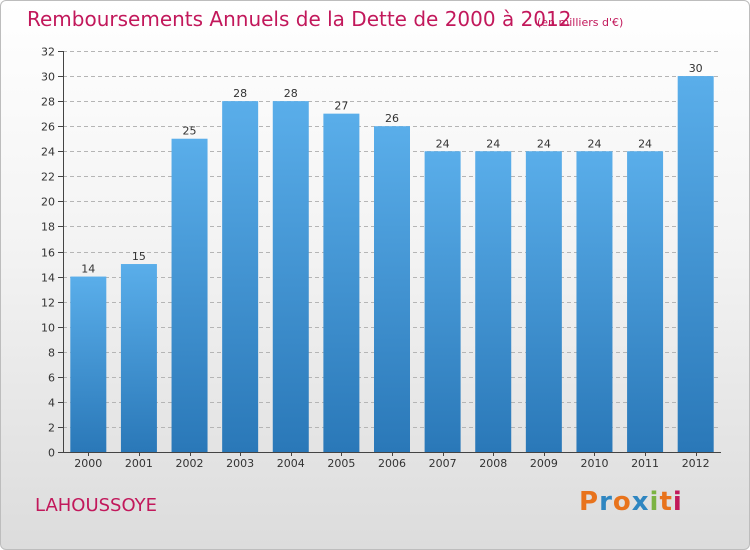 The image size is (750, 550). Describe the element at coordinates (48, 253) in the screenshot. I see `y-tick-label: 16` at that location.